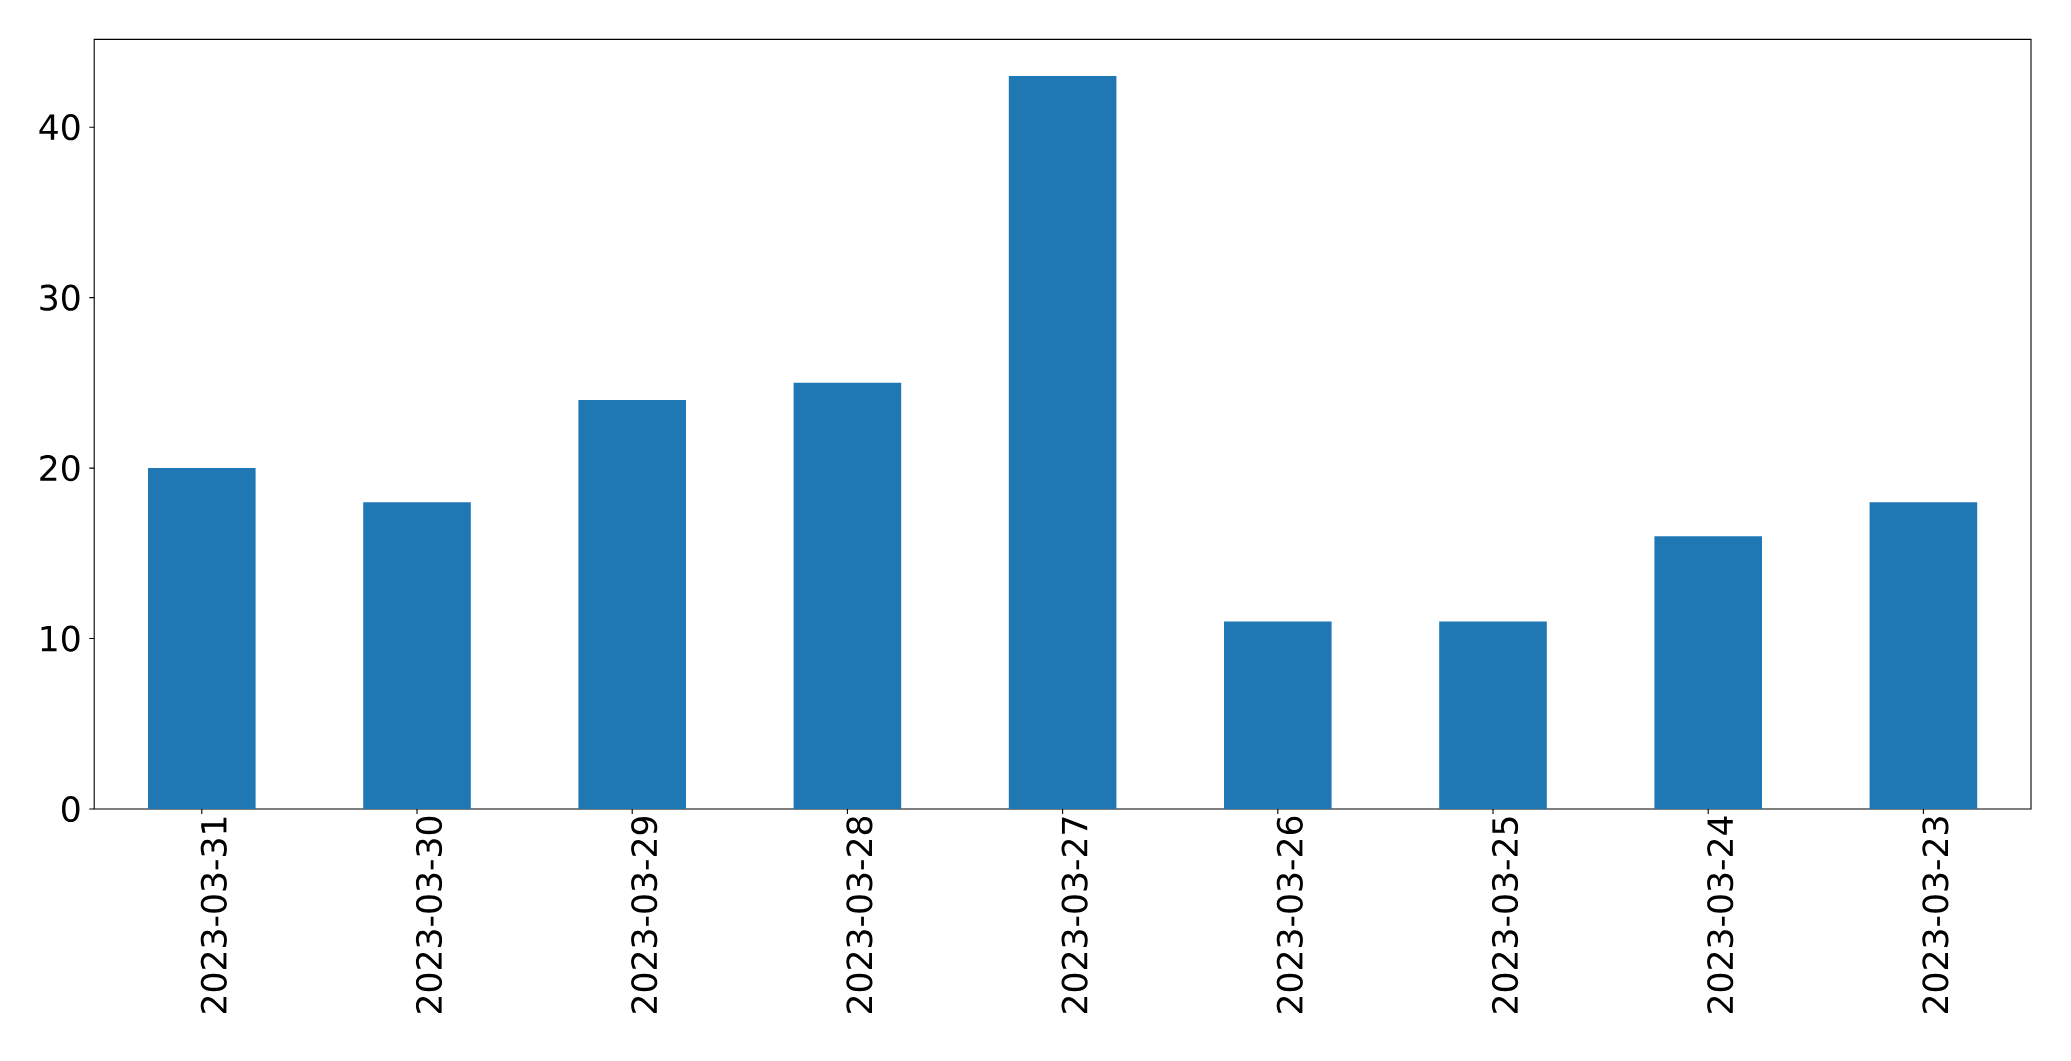 This screenshot has height=1061, width=2071. Describe the element at coordinates (1935, 915) in the screenshot. I see `x-tick-label: 2023-03-23` at that location.